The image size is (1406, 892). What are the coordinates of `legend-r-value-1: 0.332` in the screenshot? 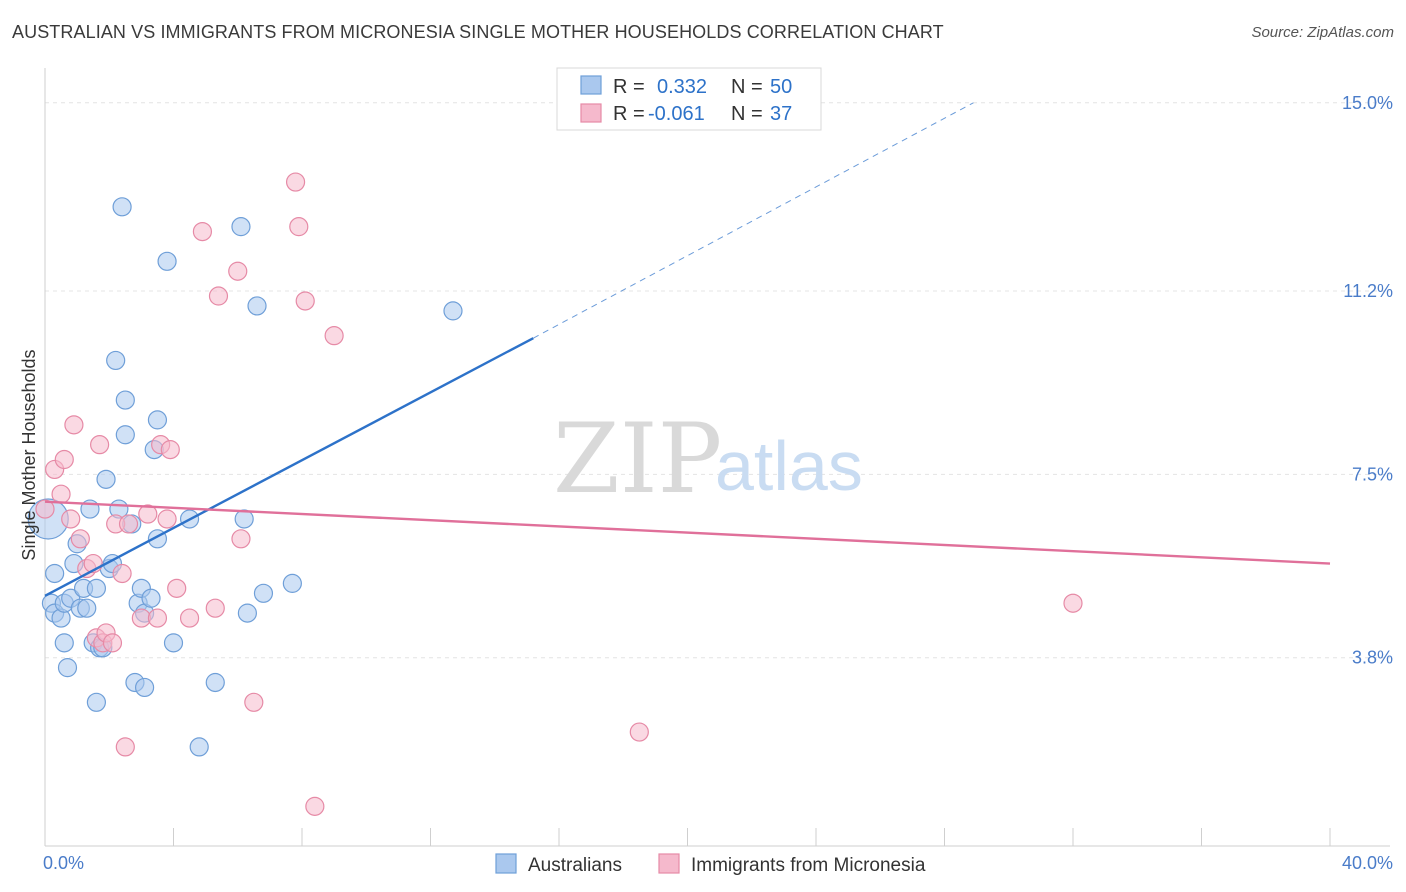 It's located at (682, 87).